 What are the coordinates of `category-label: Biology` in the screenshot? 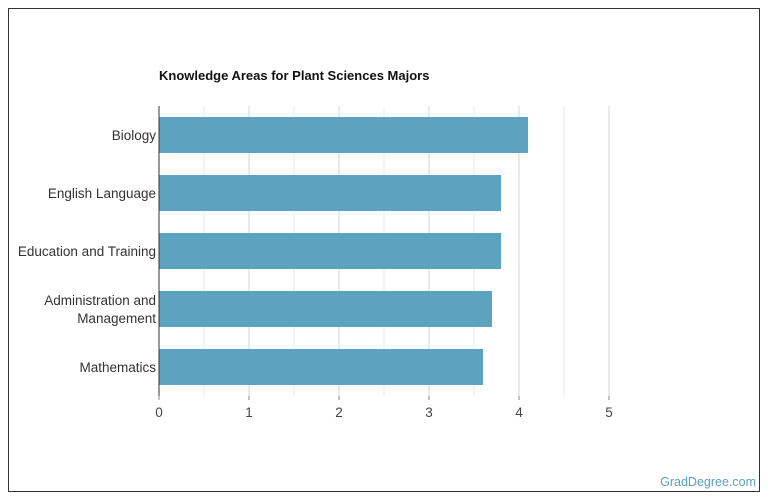 It's located at (134, 135).